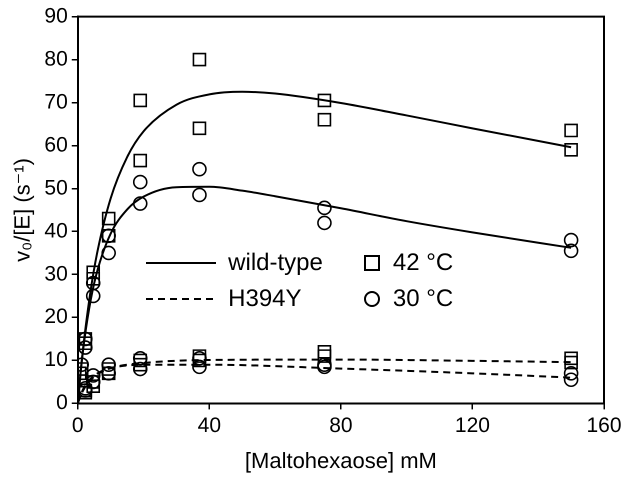 The image size is (630, 479). Describe the element at coordinates (21, 210) in the screenshot. I see `y-axis-title: v₀/[E] (s⁻¹)` at that location.